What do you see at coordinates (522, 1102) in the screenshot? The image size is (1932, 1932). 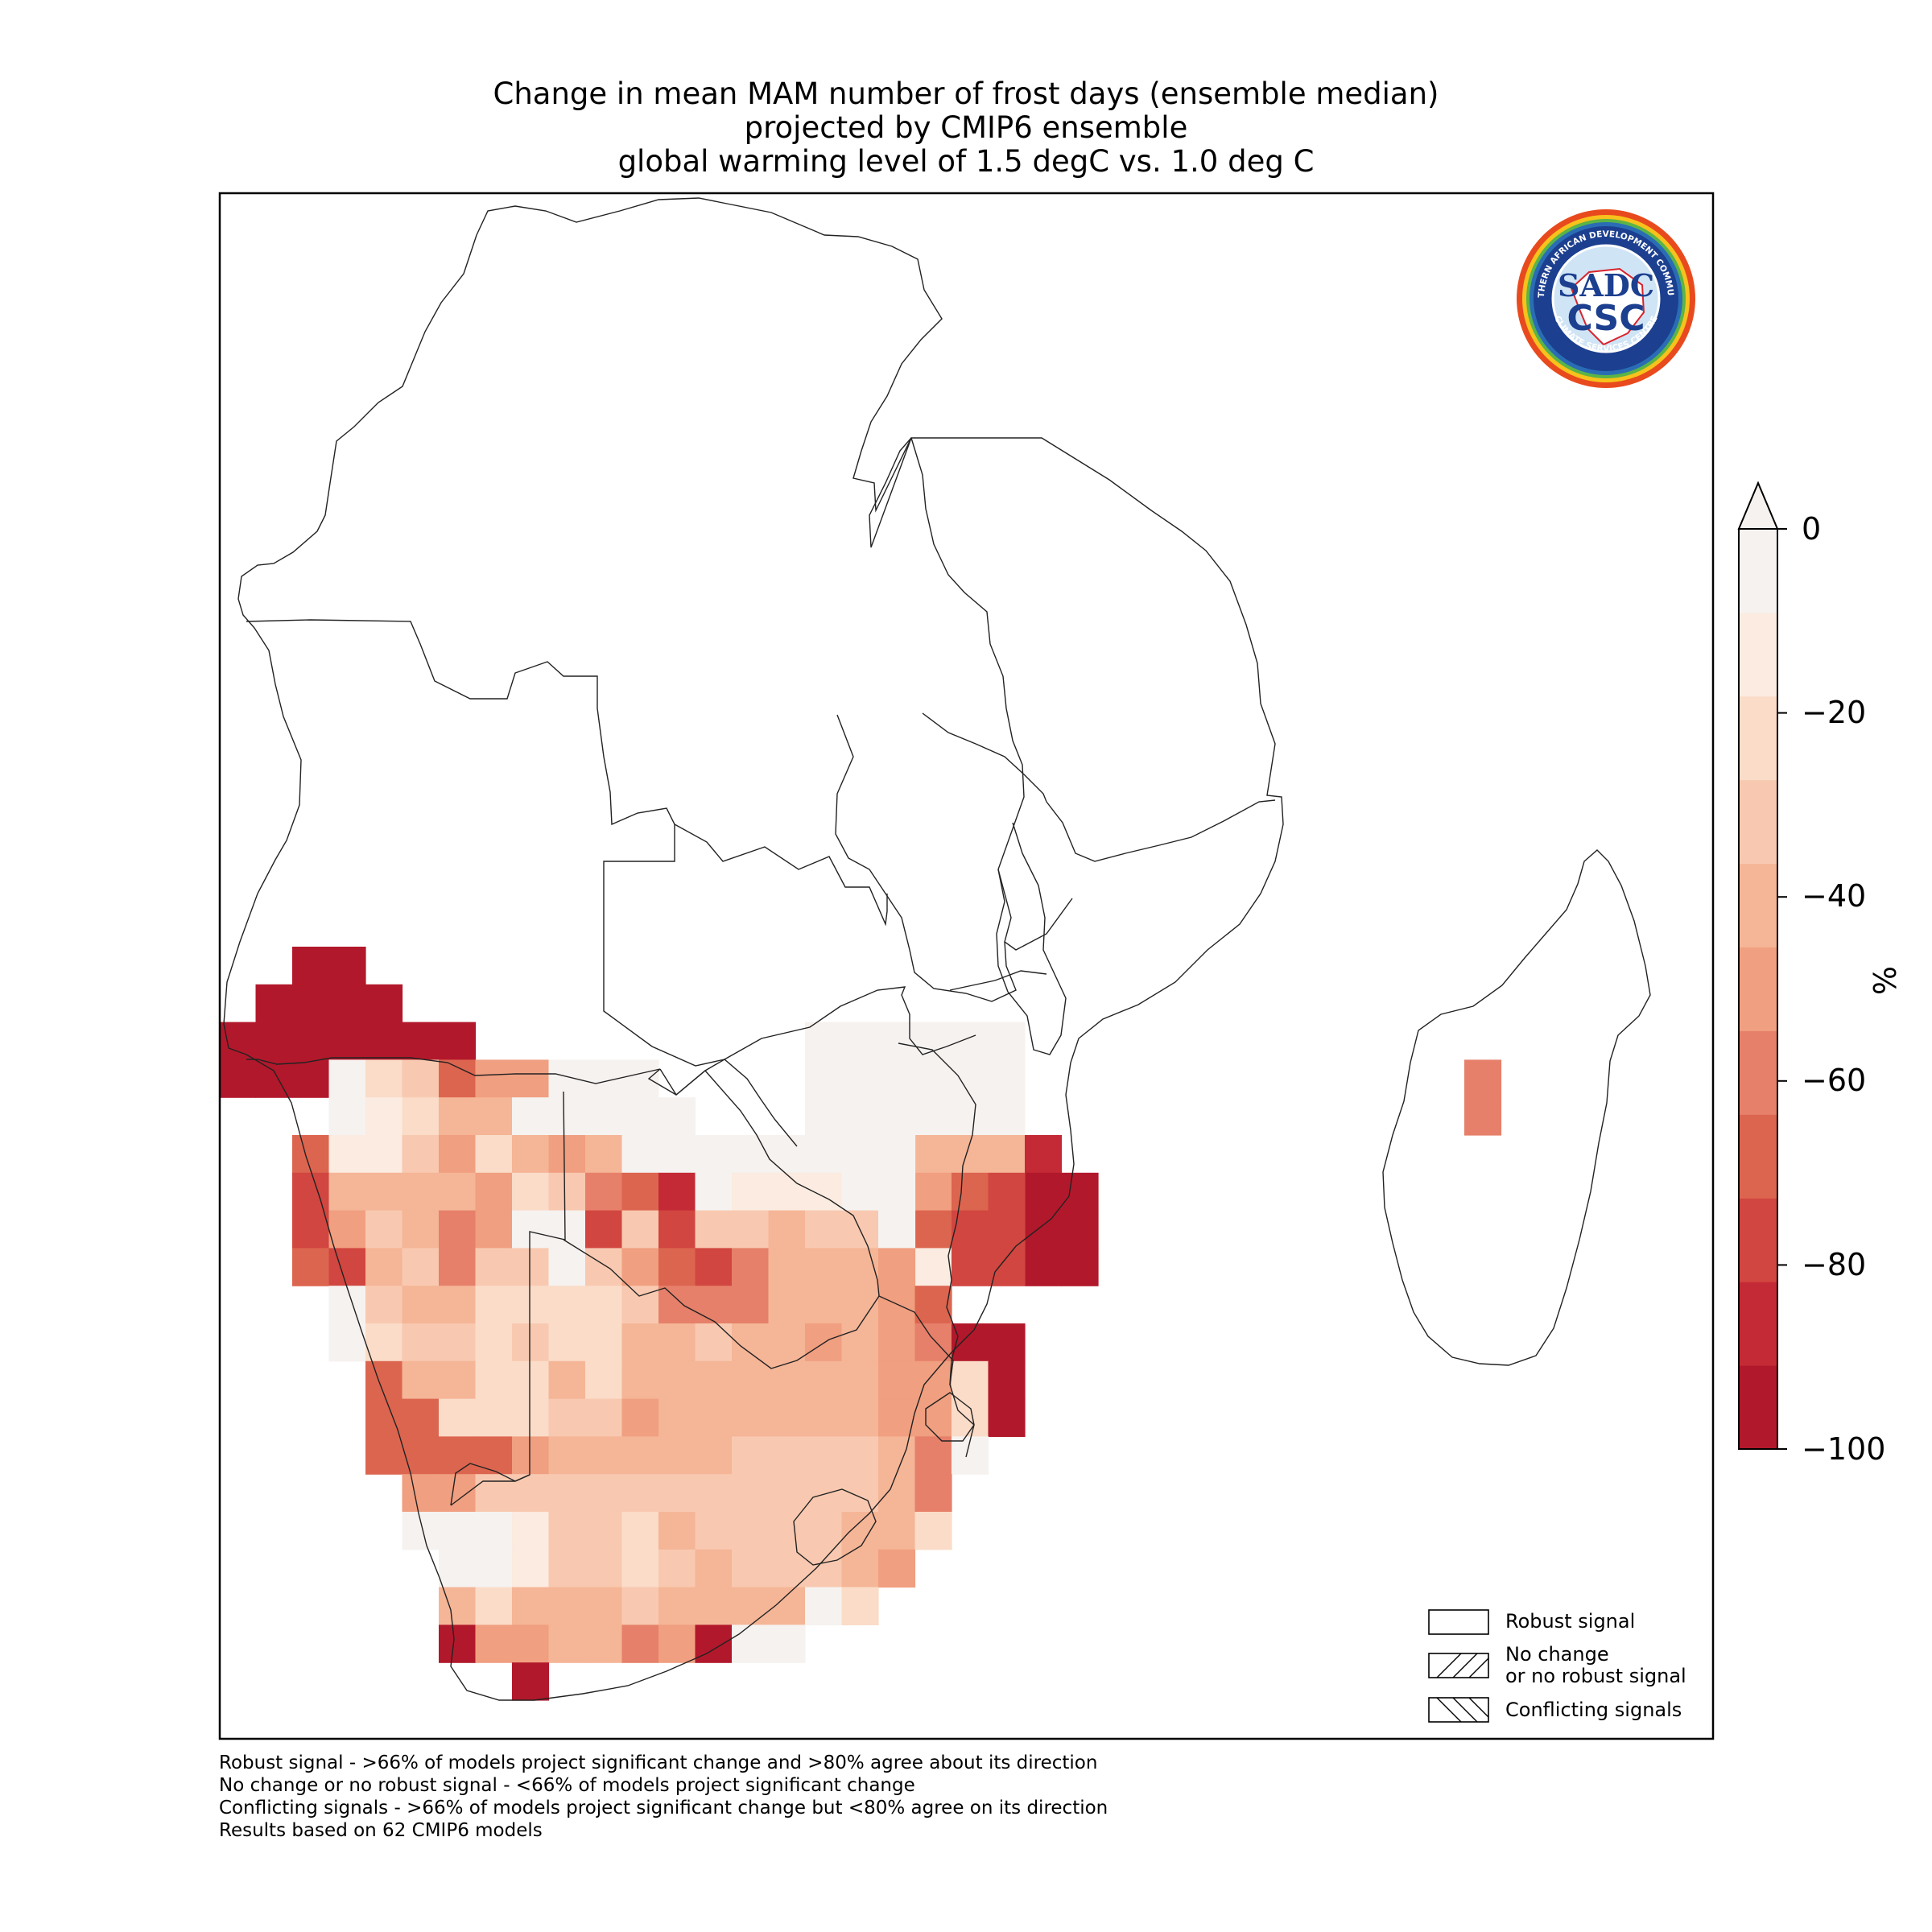 I see `border-angola-namibia` at bounding box center [522, 1102].